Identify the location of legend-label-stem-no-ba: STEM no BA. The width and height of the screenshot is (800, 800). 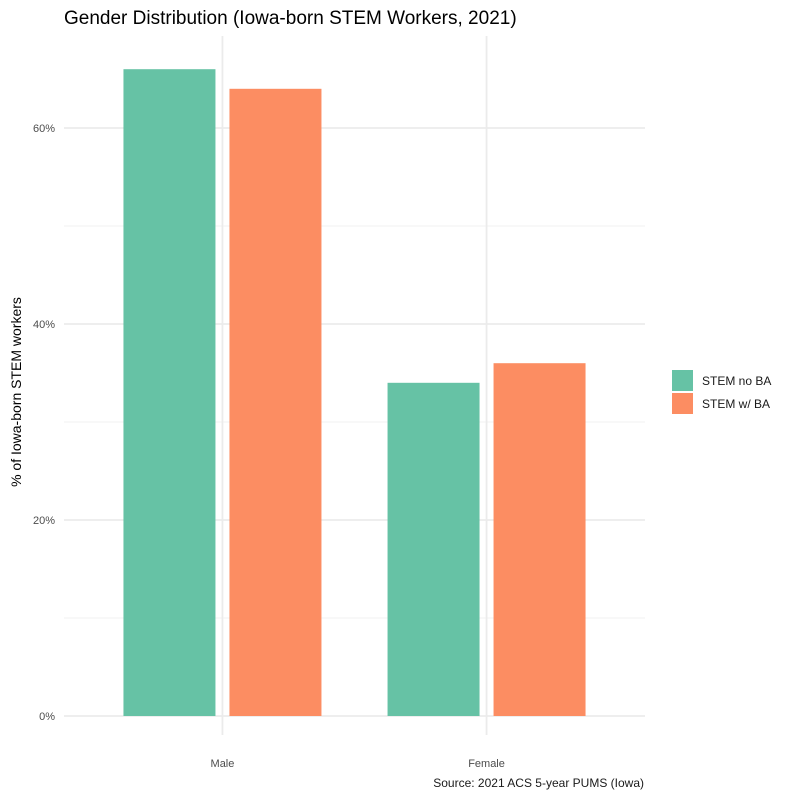
(736, 381).